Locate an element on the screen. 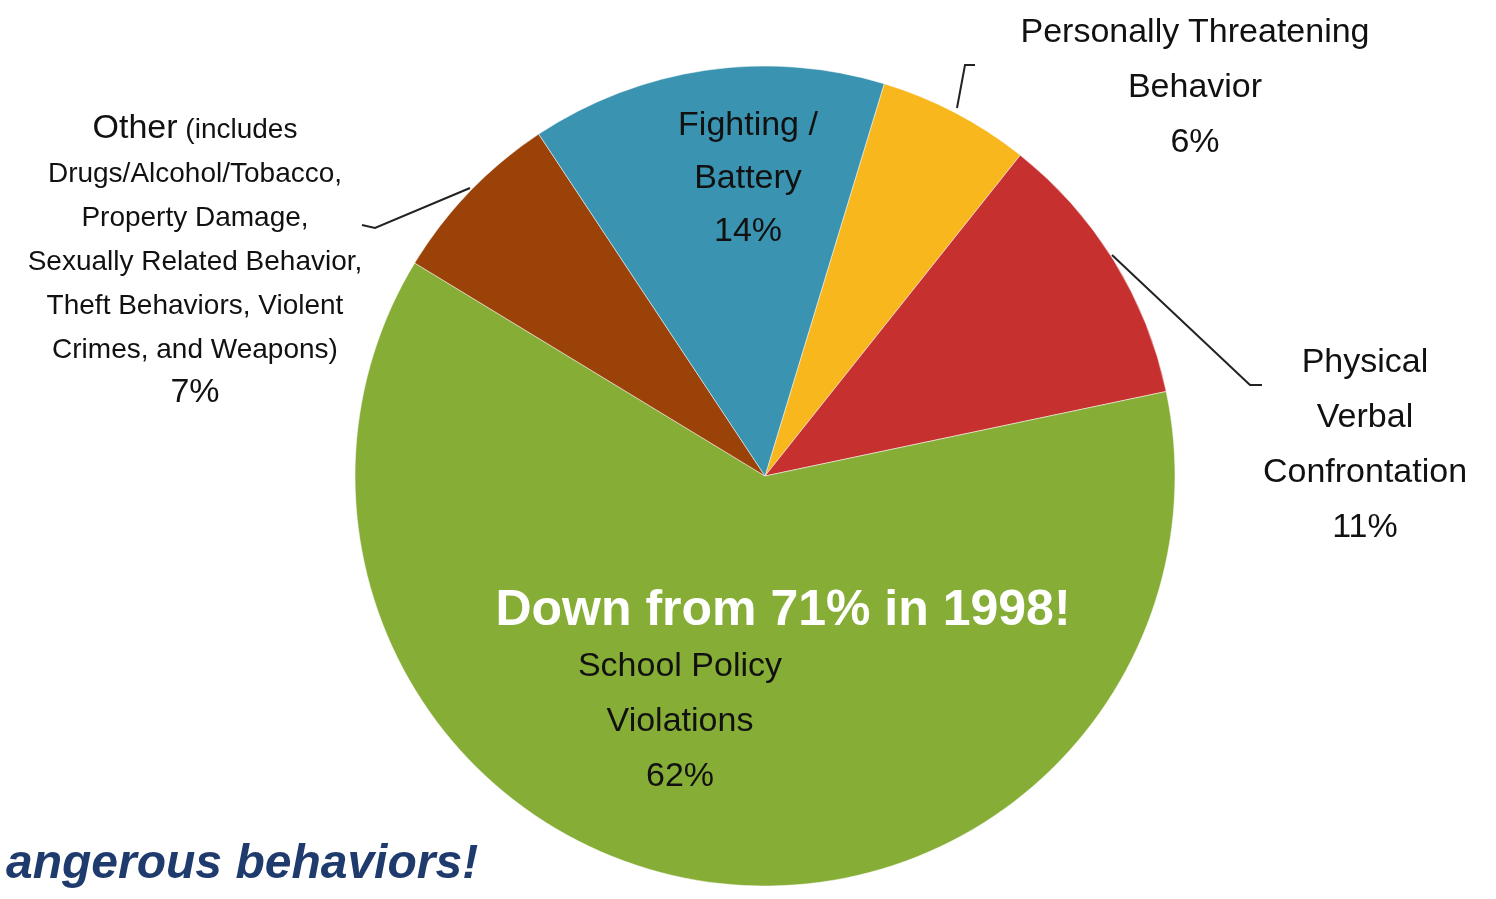 Image resolution: width=1496 pixels, height=899 pixels. slice-label: Physical Verbal Confrontation is located at coordinates (1365, 415).